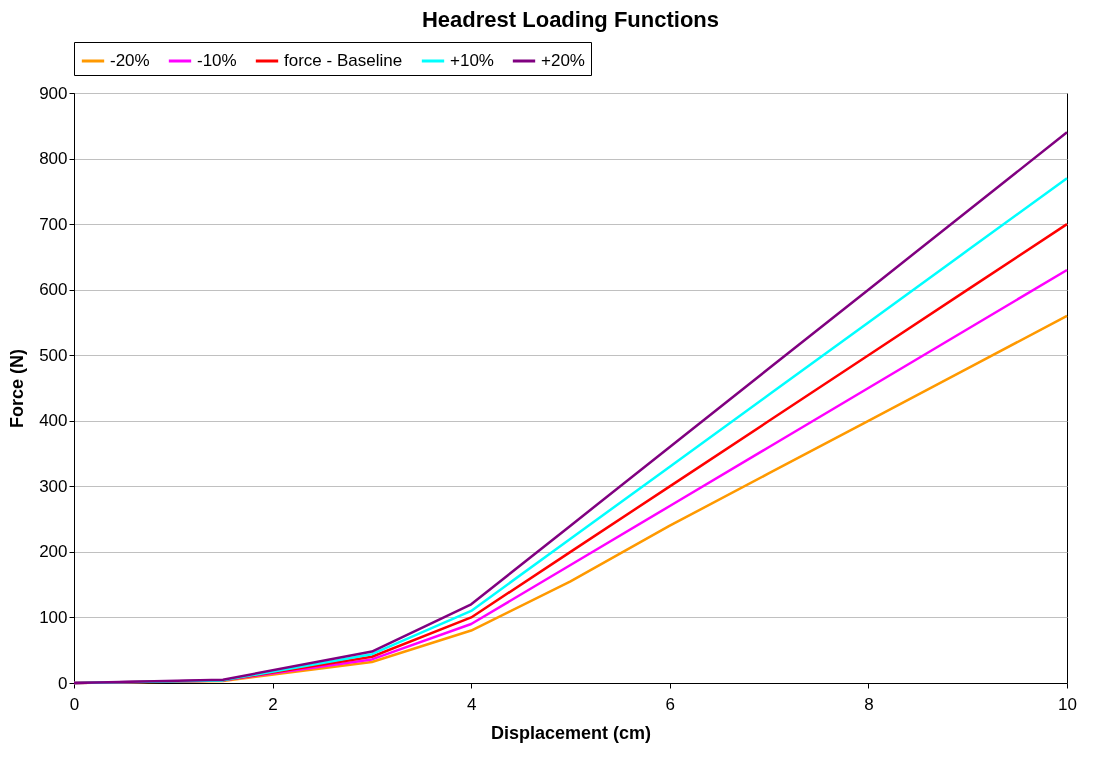 Image resolution: width=1100 pixels, height=765 pixels. What do you see at coordinates (53, 486) in the screenshot?
I see `y-tick-label: 300` at bounding box center [53, 486].